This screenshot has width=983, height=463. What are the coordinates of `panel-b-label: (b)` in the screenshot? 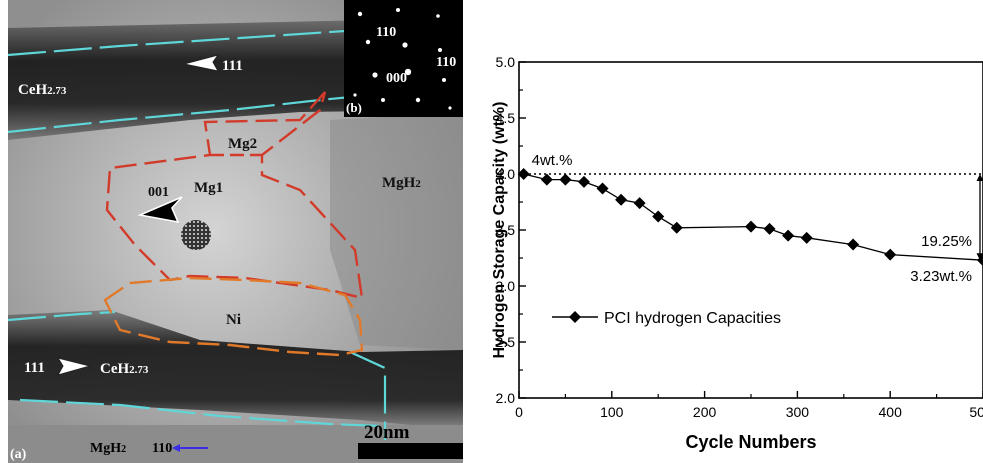 It's located at (354, 107).